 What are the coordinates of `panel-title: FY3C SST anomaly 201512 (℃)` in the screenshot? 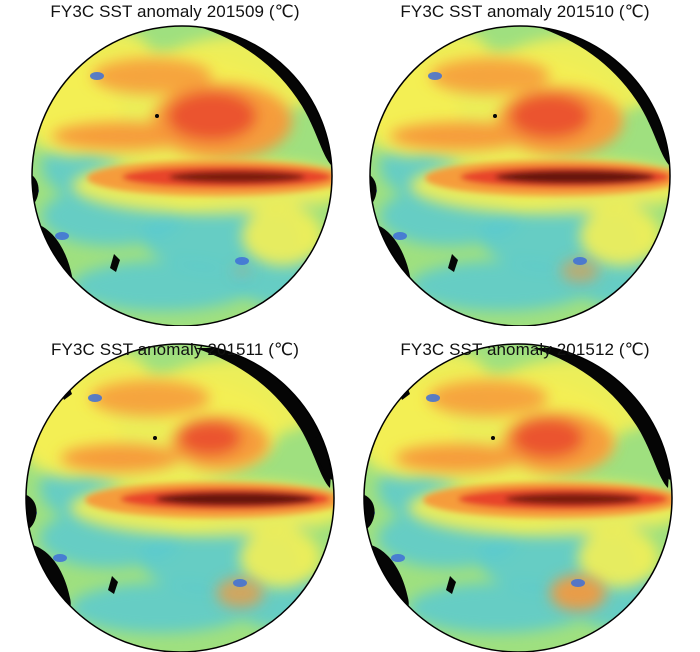 It's located at (525, 349).